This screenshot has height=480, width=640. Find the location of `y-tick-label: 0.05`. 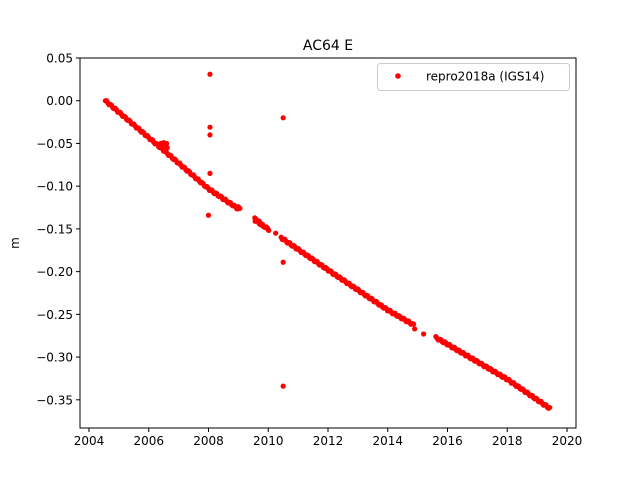

y-tick-label: 0.05 is located at coordinates (59, 59).